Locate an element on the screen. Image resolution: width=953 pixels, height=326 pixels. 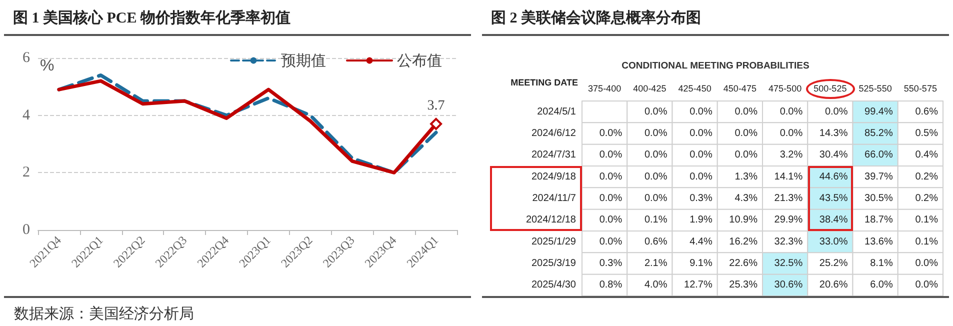
data-label: 43.5% is located at coordinates (833, 198).